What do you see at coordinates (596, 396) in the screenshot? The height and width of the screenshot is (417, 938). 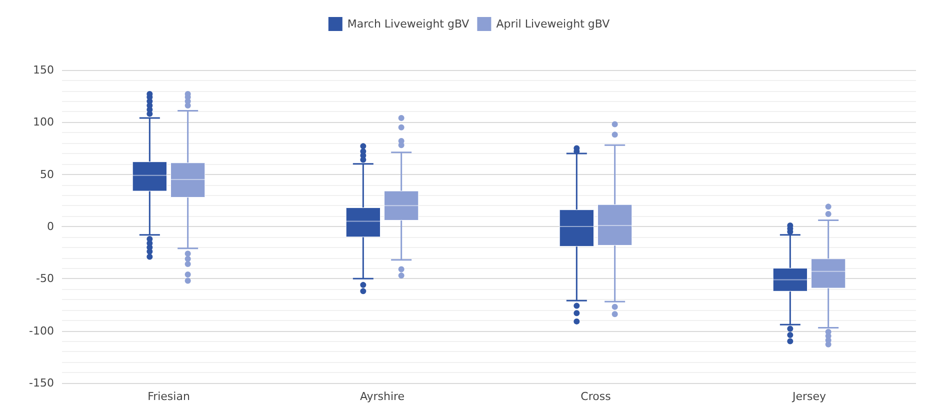 I see `x-tick-label: Cross` at bounding box center [596, 396].